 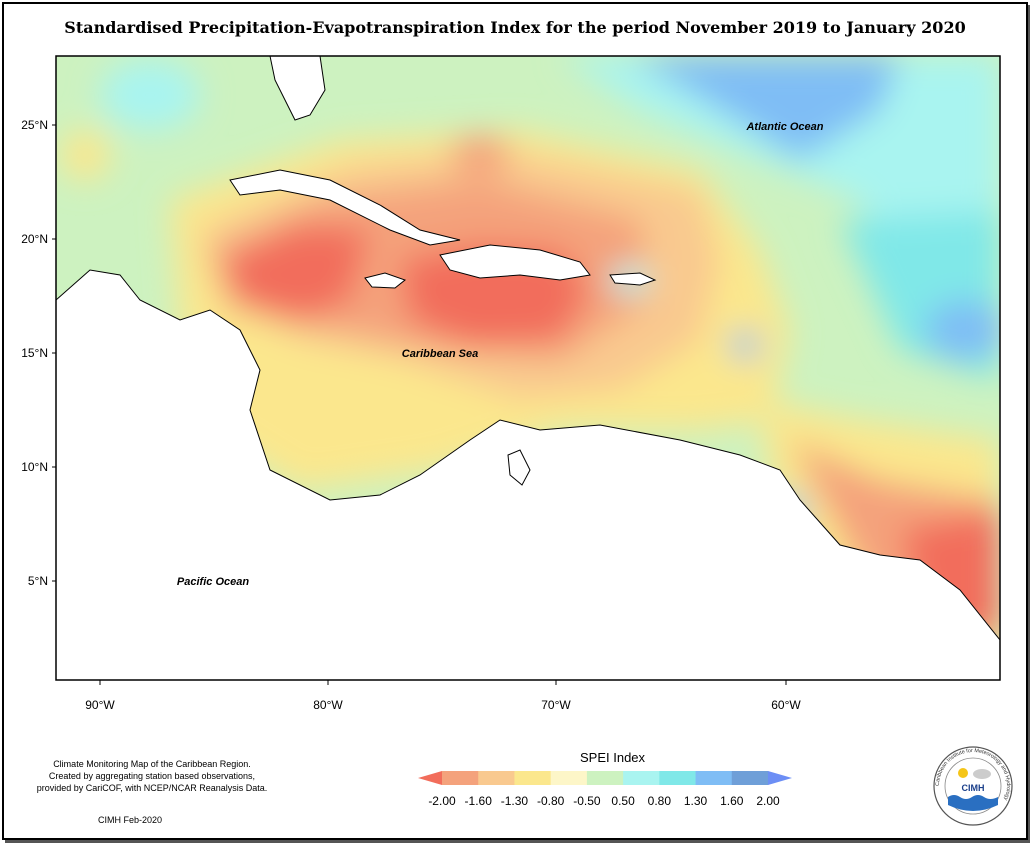 What do you see at coordinates (551, 801) in the screenshot?
I see `colorbar-tick-label: -0.80` at bounding box center [551, 801].